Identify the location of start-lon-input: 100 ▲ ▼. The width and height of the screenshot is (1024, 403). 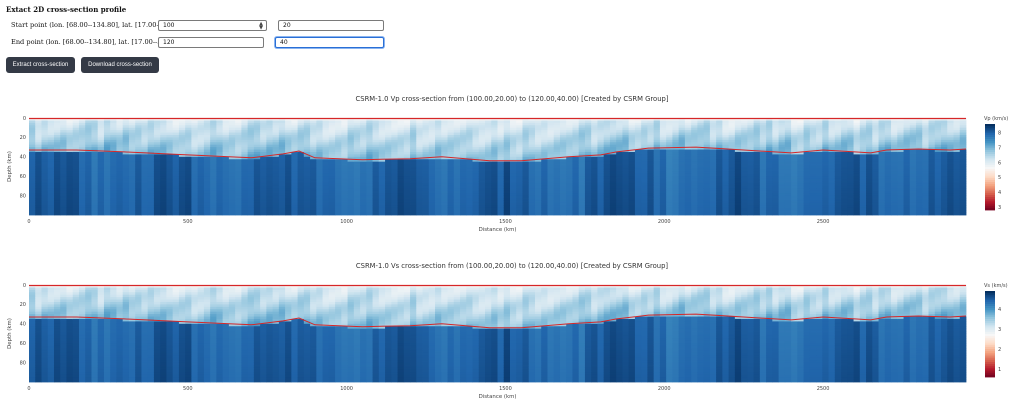
(212, 25).